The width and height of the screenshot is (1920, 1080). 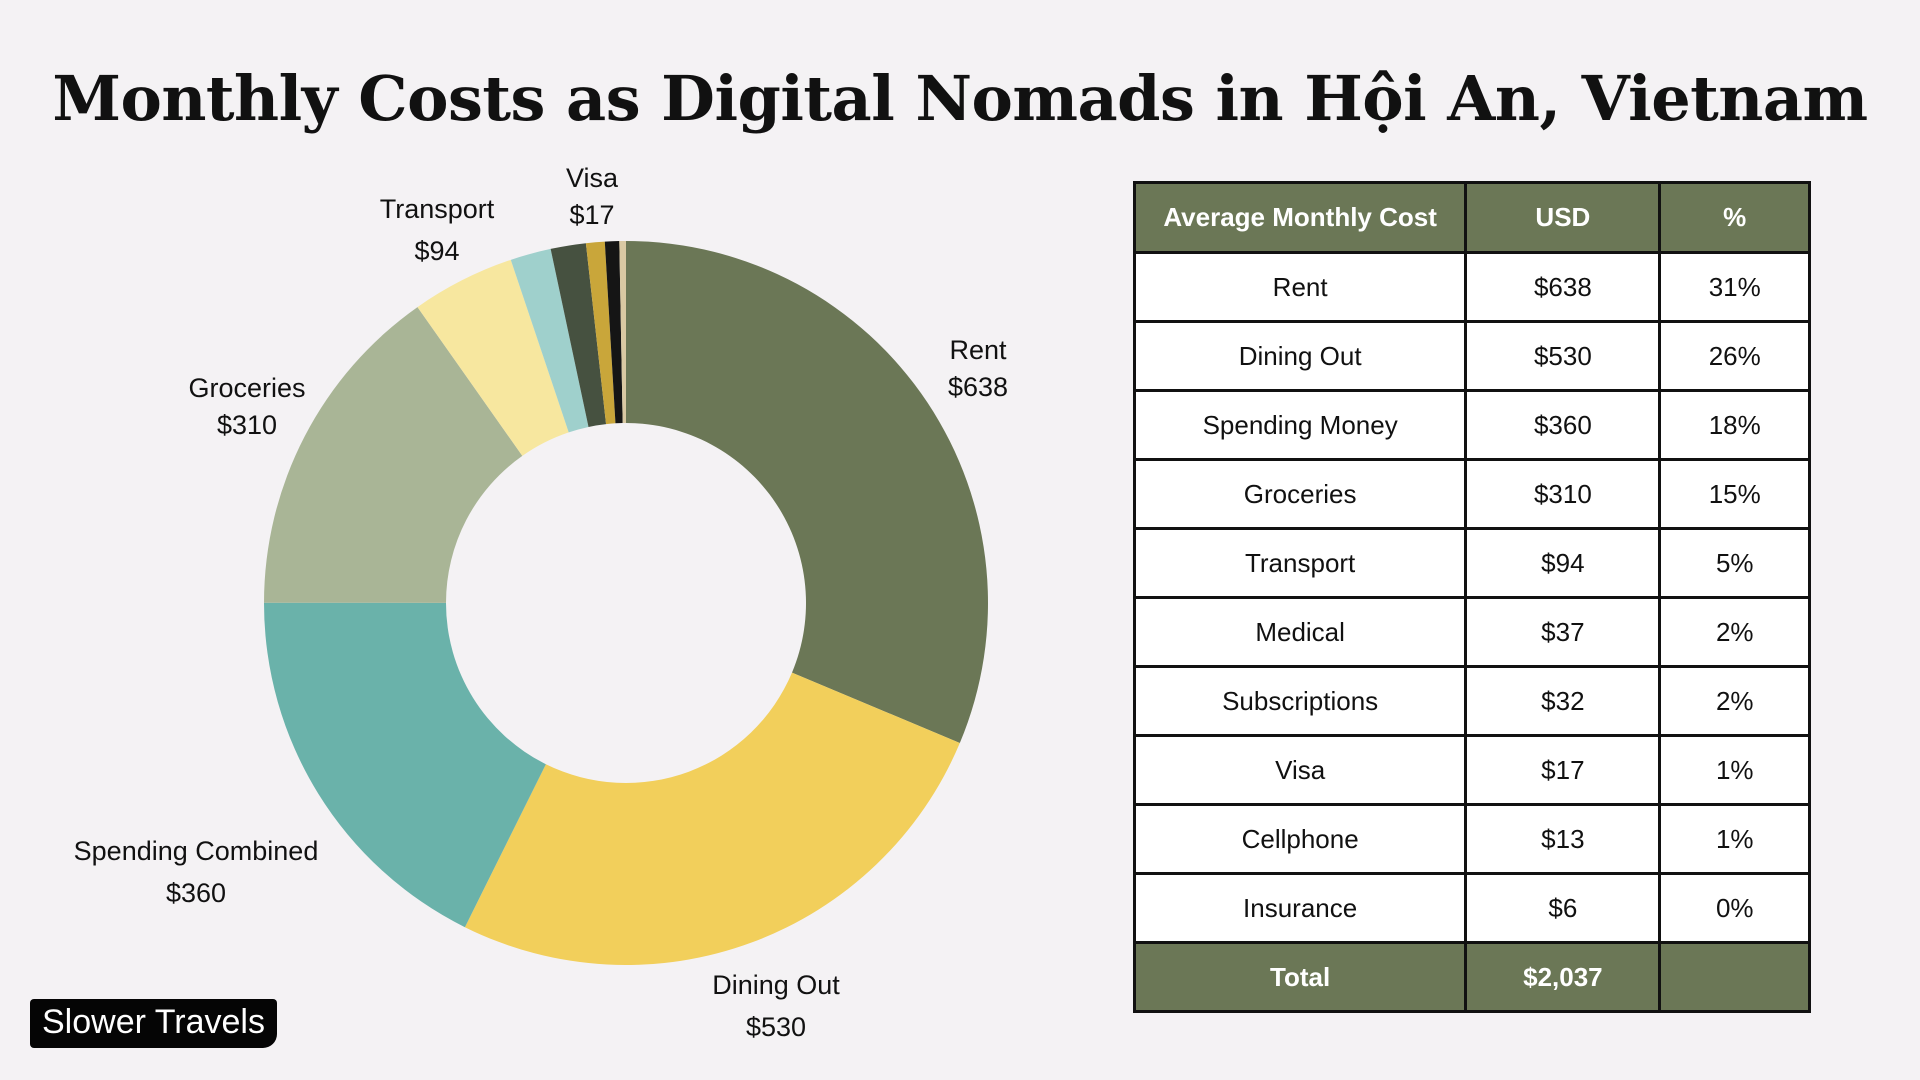 I want to click on slice-label-value: $310, so click(x=247, y=425).